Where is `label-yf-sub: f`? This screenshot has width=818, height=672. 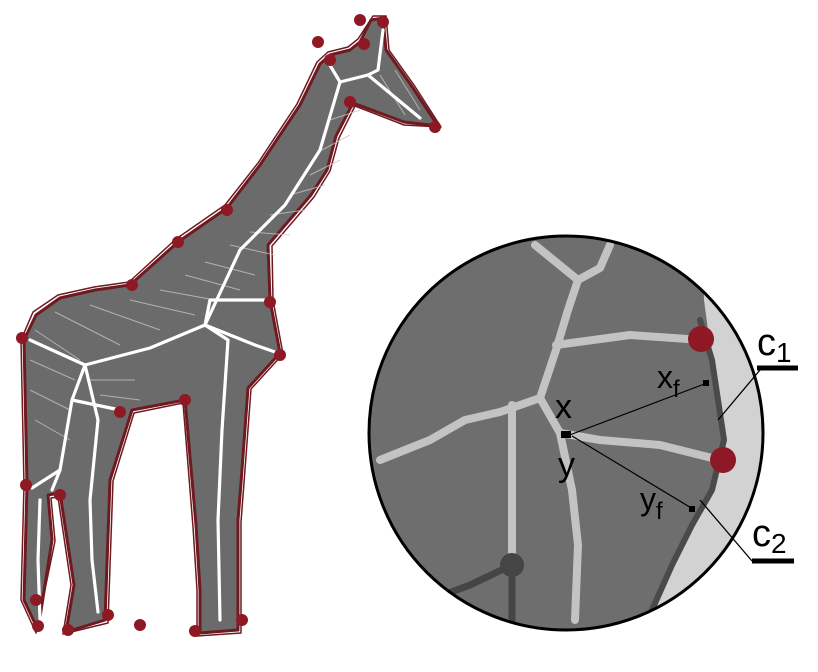 label-yf-sub: f is located at coordinates (659, 511).